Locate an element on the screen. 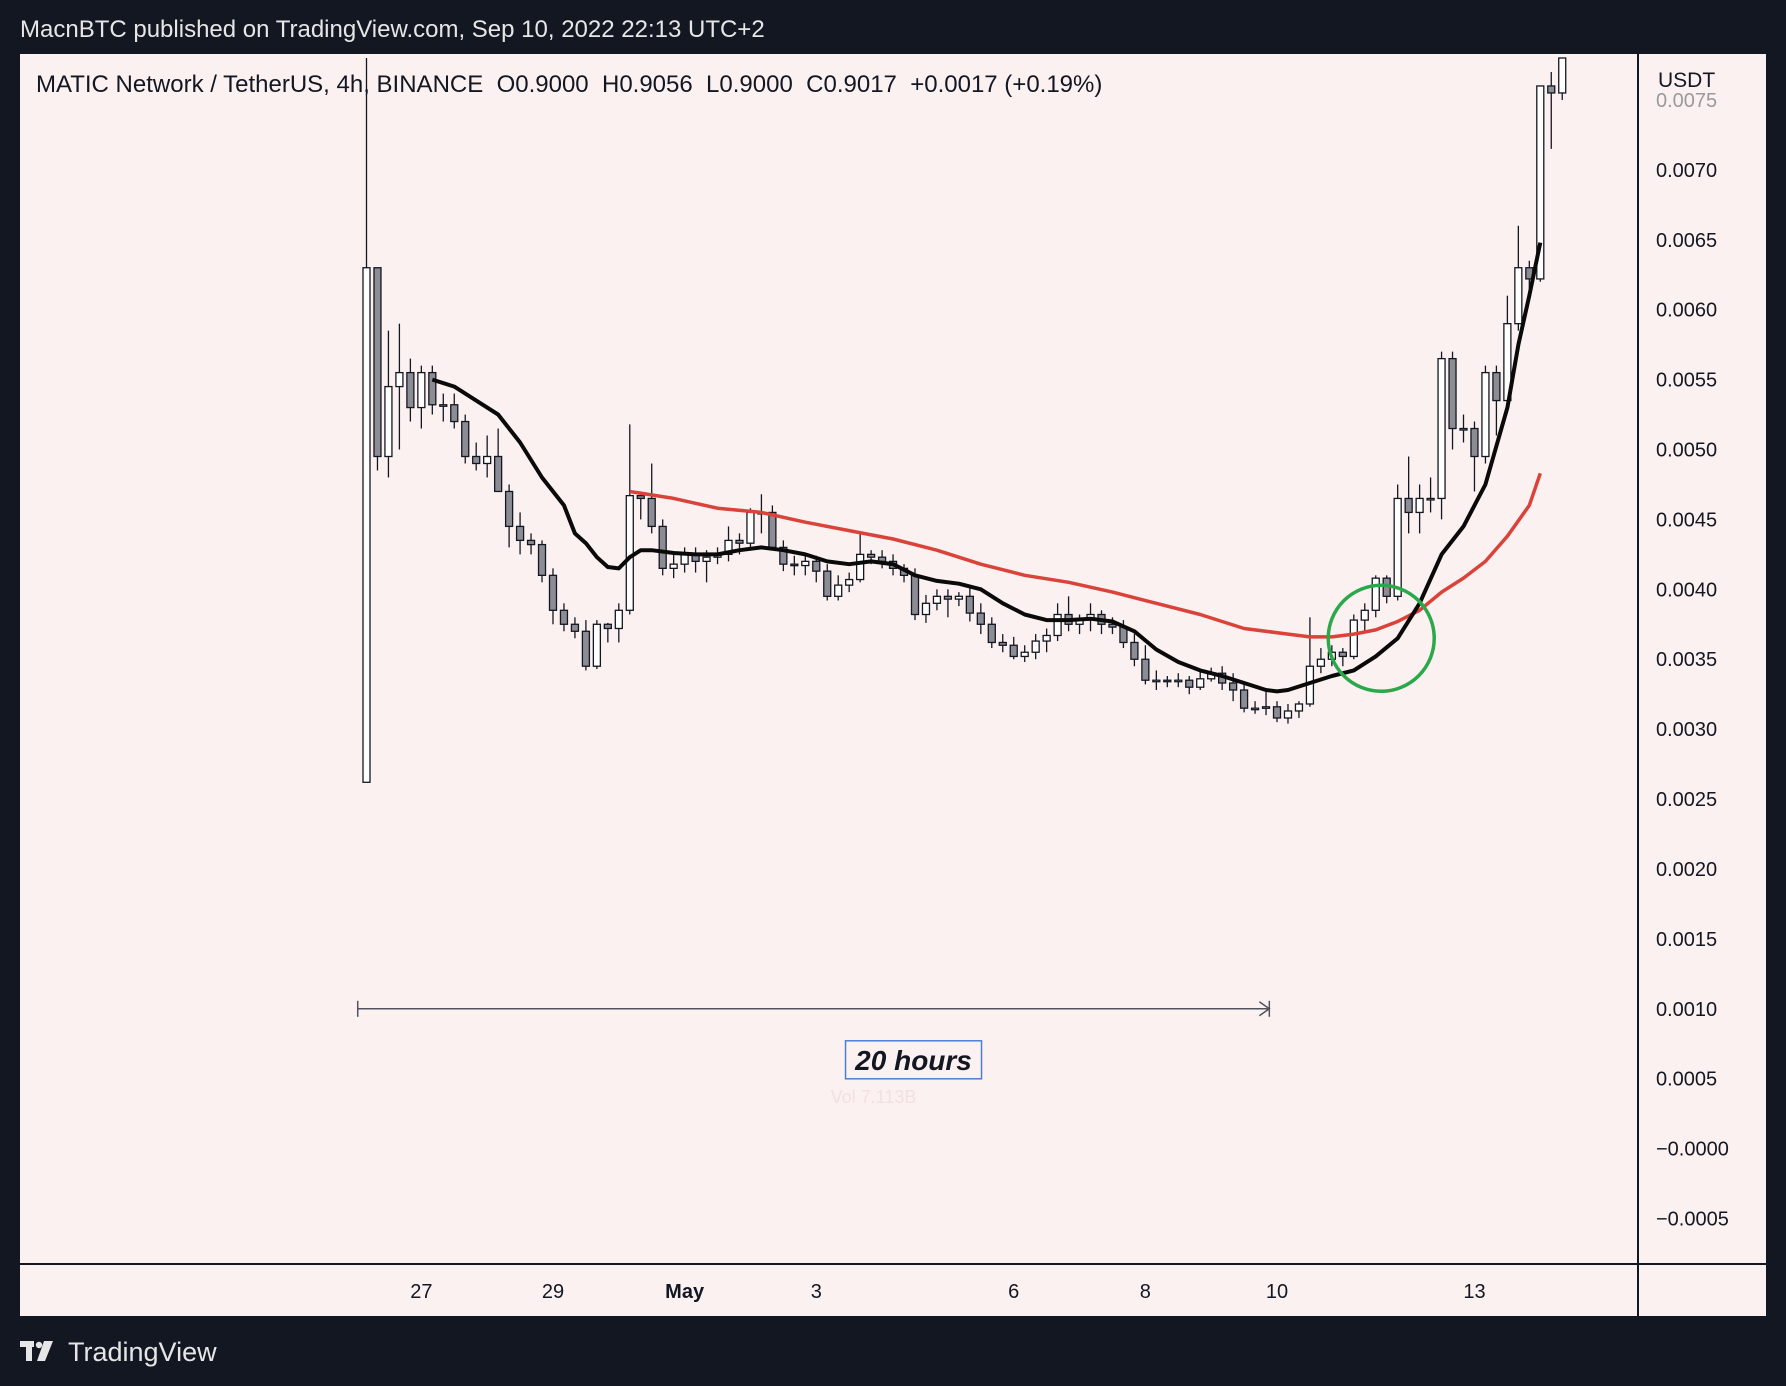 The image size is (1786, 1386). price-tick-label: 0.0050 is located at coordinates (1686, 451).